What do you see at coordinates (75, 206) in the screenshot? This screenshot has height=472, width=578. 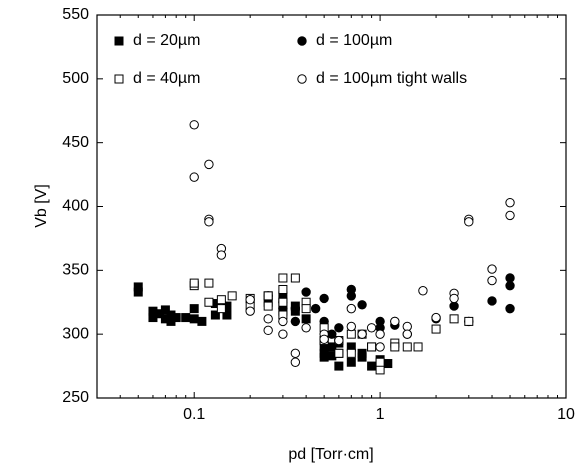 I see `y-tick-label: 400` at bounding box center [75, 206].